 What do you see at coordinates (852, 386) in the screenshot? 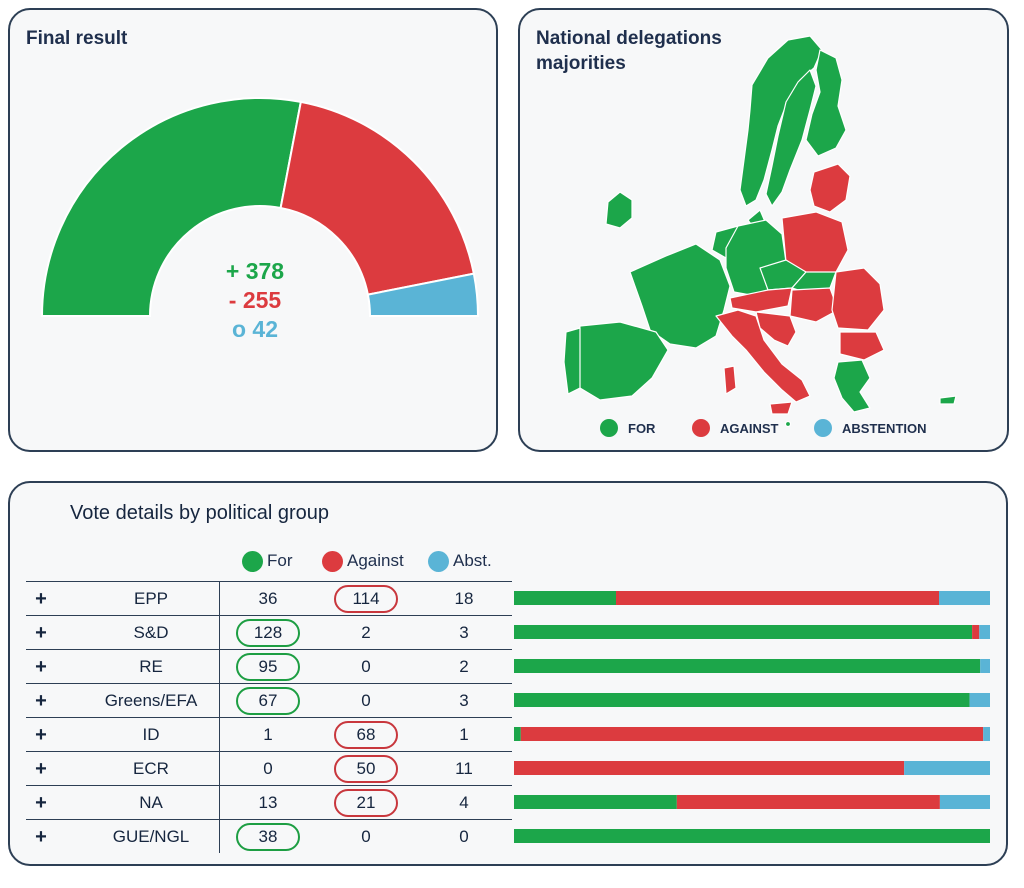
I see `map-country-greece` at bounding box center [852, 386].